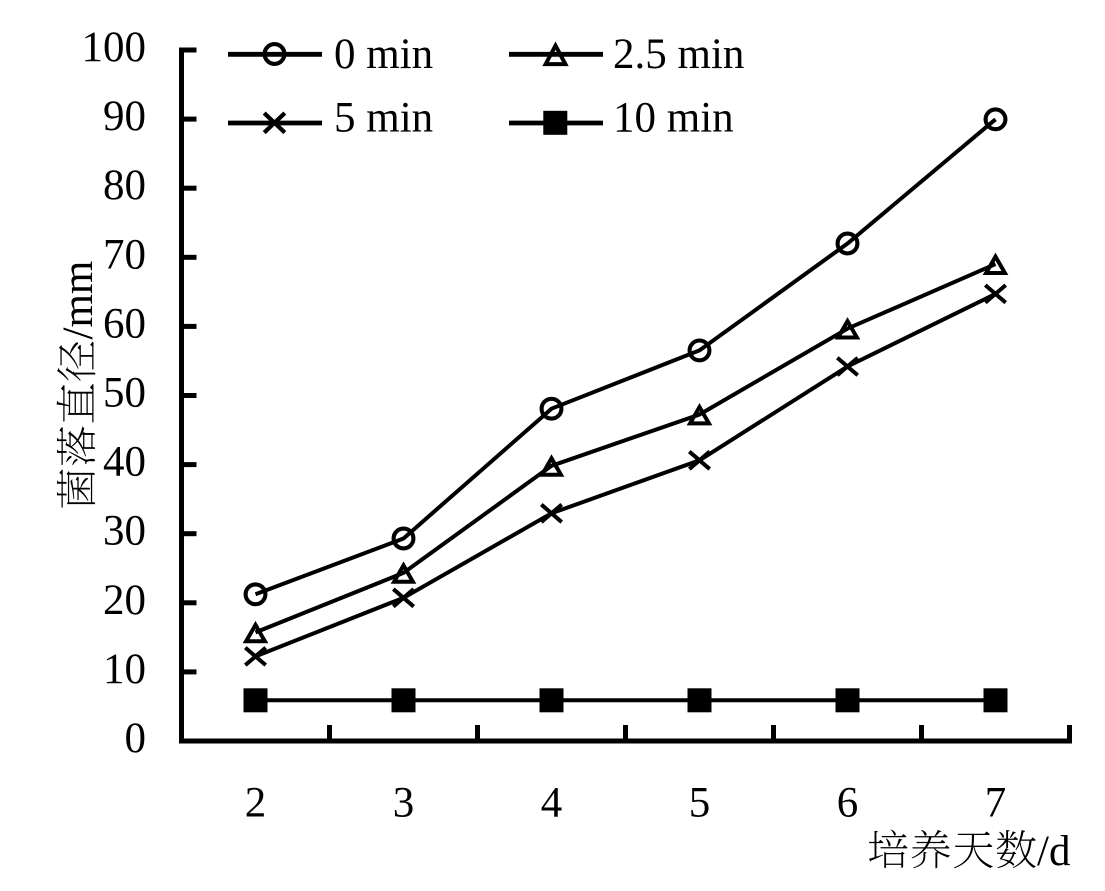  What do you see at coordinates (383, 54) in the screenshot?
I see `svg-text: 0 min` at bounding box center [383, 54].